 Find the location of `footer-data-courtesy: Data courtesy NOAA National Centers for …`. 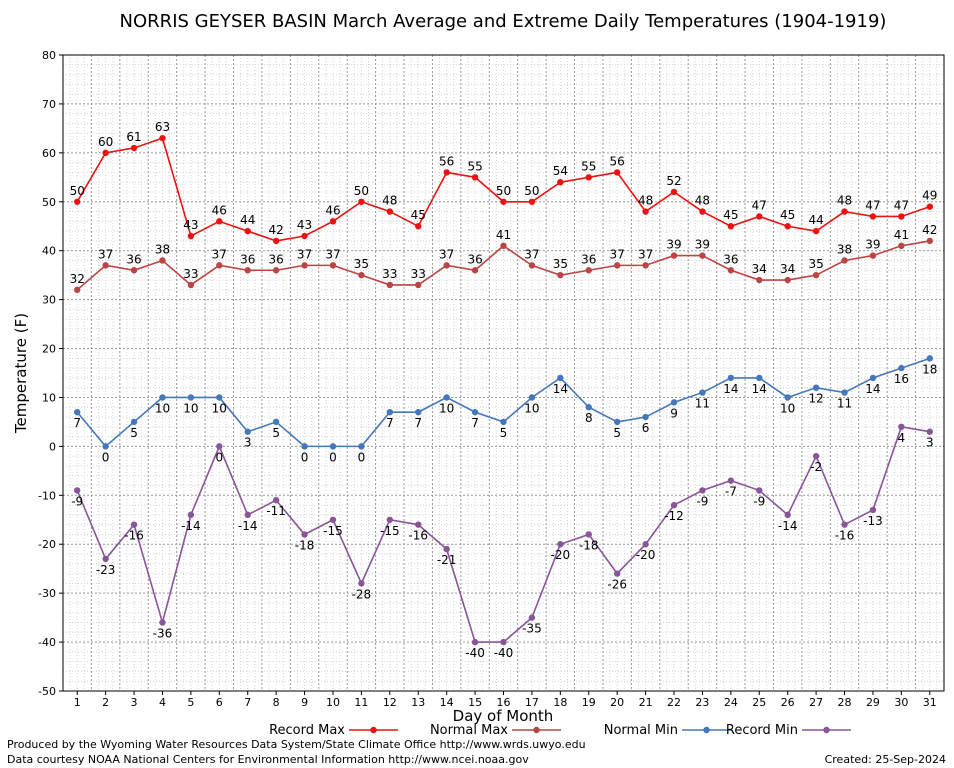

footer-data-courtesy: Data courtesy NOAA National Centers for … is located at coordinates (268, 759).